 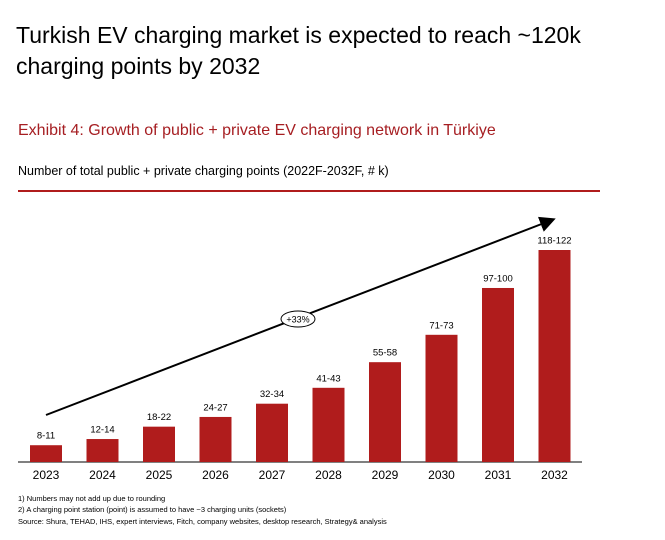 I want to click on x-tick-label: 2023, so click(x=46, y=475).